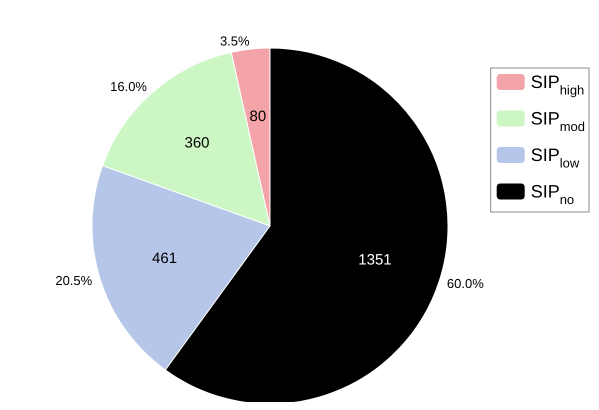 The image size is (599, 410). I want to click on text: 1351, so click(375, 260).